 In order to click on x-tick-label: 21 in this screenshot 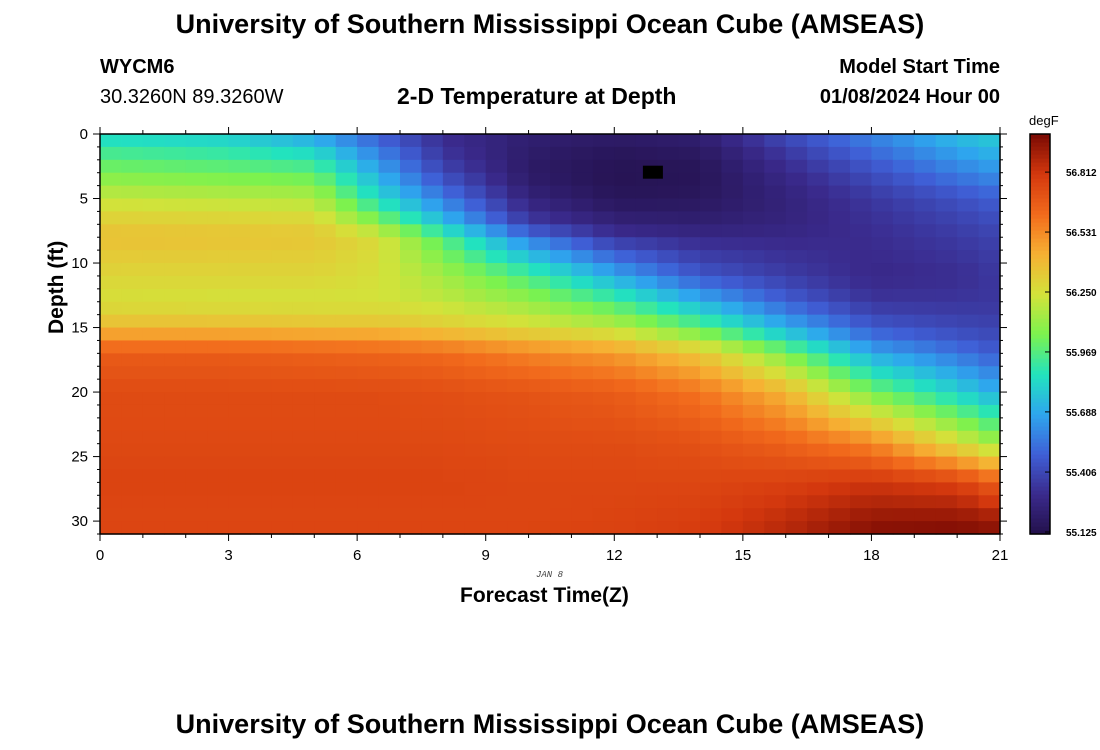, I will do `click(1000, 555)`.